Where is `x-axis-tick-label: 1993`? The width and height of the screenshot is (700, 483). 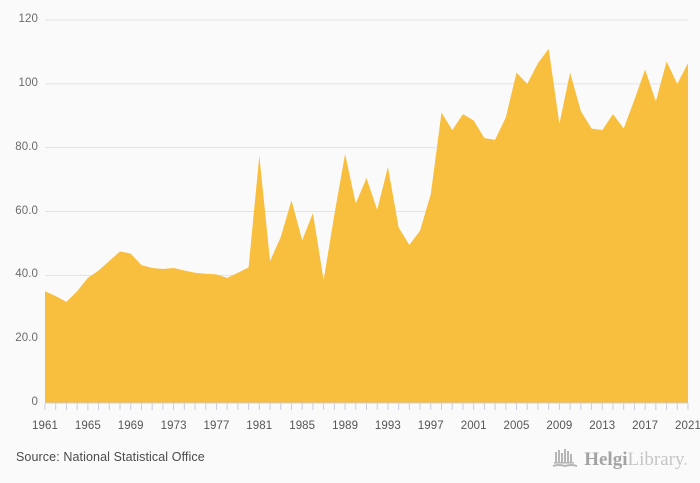
x-axis-tick-label: 1993 is located at coordinates (387, 426).